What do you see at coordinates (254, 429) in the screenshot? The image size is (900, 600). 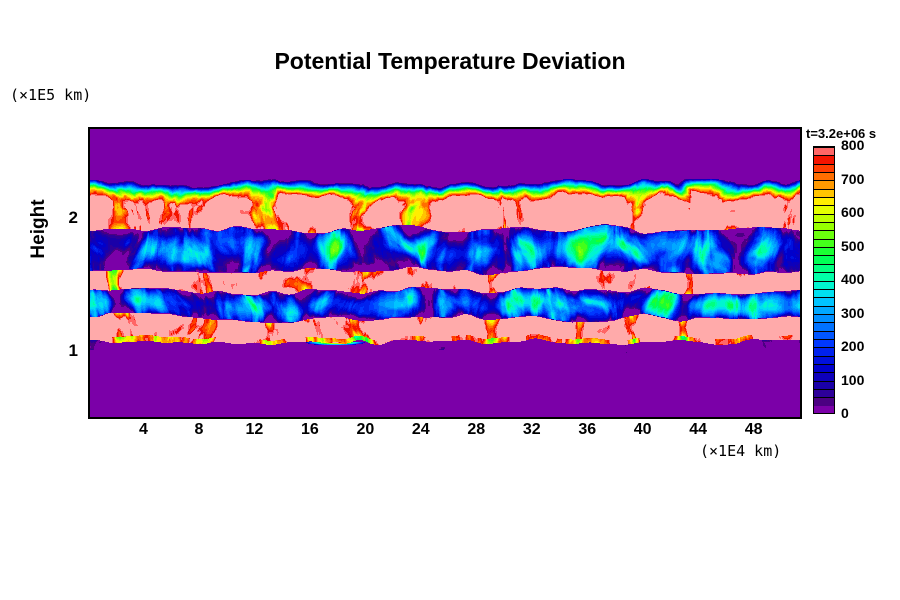 I see `x-tick-label: 12` at bounding box center [254, 429].